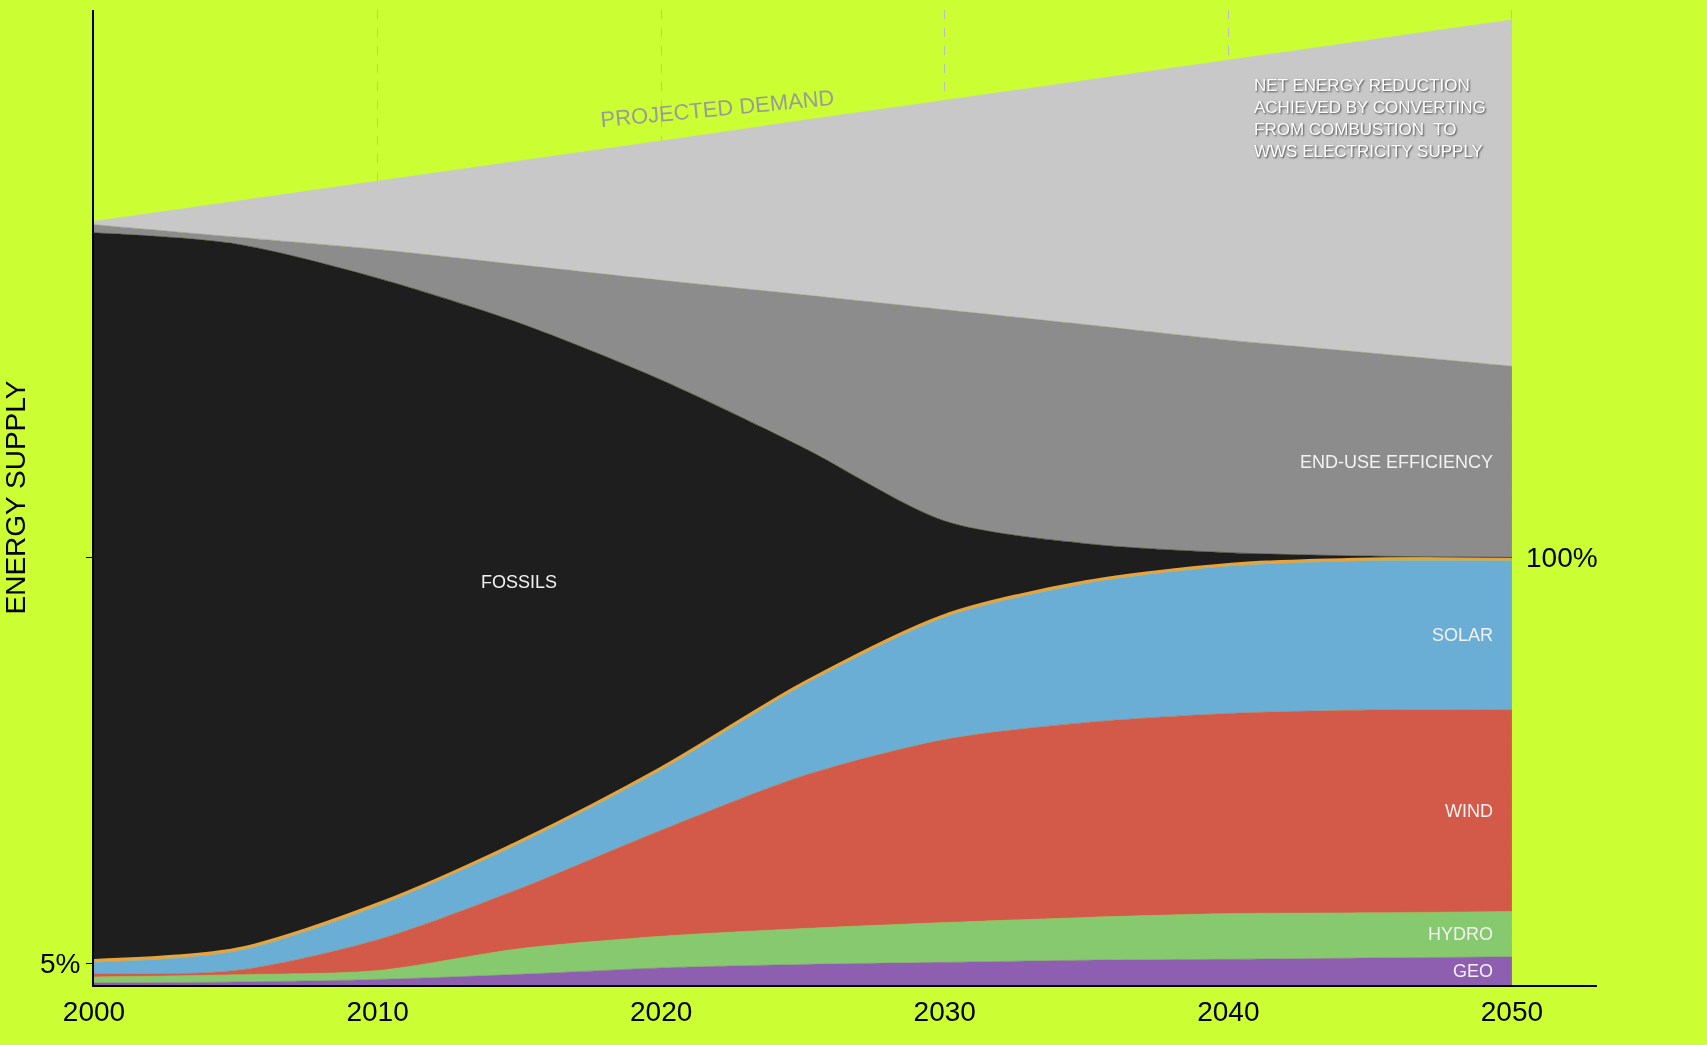  Describe the element at coordinates (1228, 1011) in the screenshot. I see `x-tick-label: 2040` at that location.